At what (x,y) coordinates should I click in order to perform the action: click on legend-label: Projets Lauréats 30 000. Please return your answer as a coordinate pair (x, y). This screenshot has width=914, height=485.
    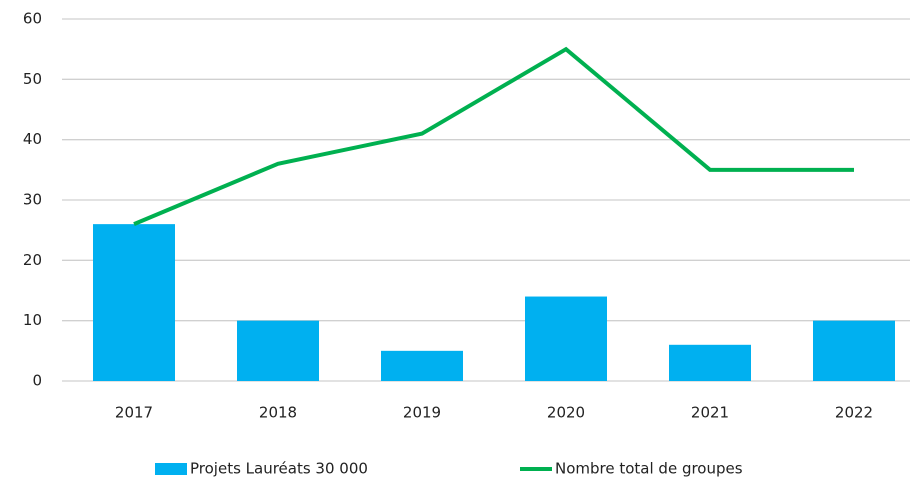
    Looking at the image, I should click on (279, 469).